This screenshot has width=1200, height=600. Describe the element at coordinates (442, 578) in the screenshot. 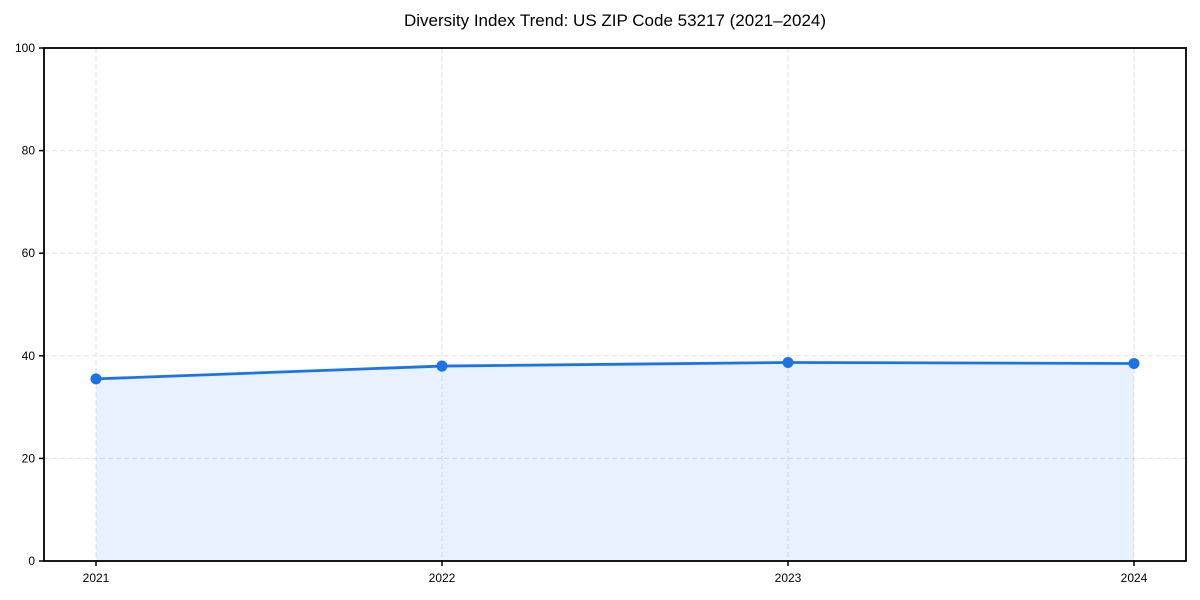

I see `x-tick-label: 2022` at that location.